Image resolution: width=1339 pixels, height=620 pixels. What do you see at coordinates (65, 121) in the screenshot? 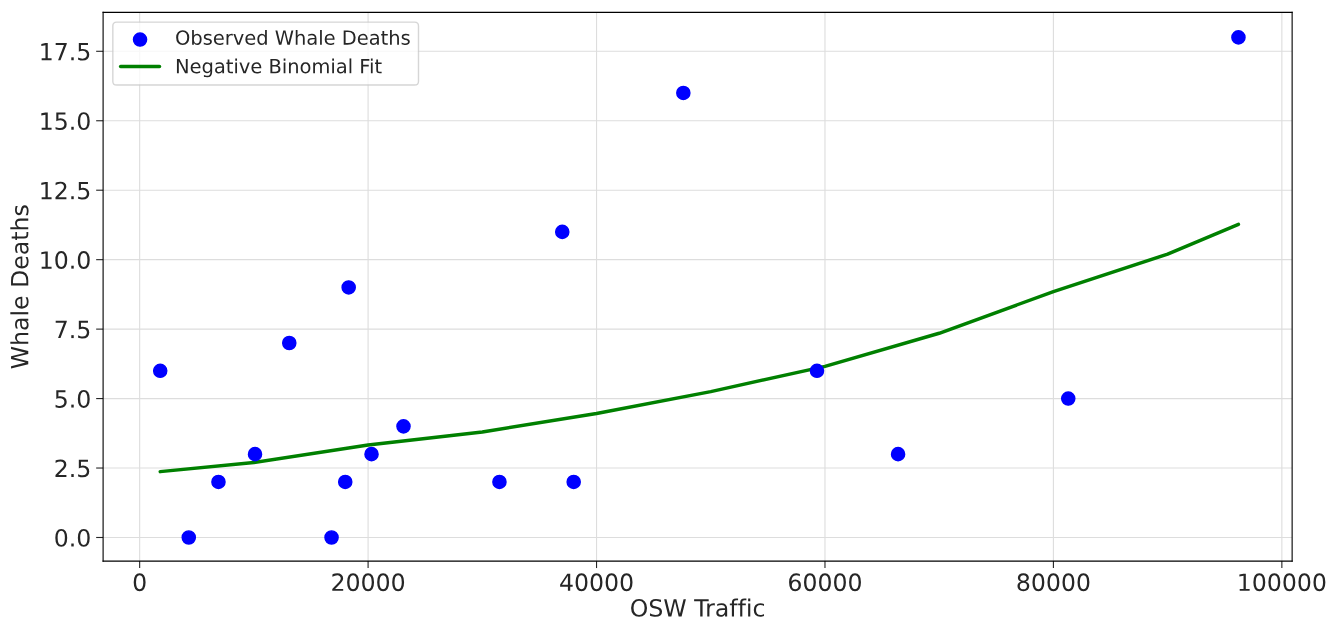
I see `y-tick-label: 15.0` at bounding box center [65, 121].